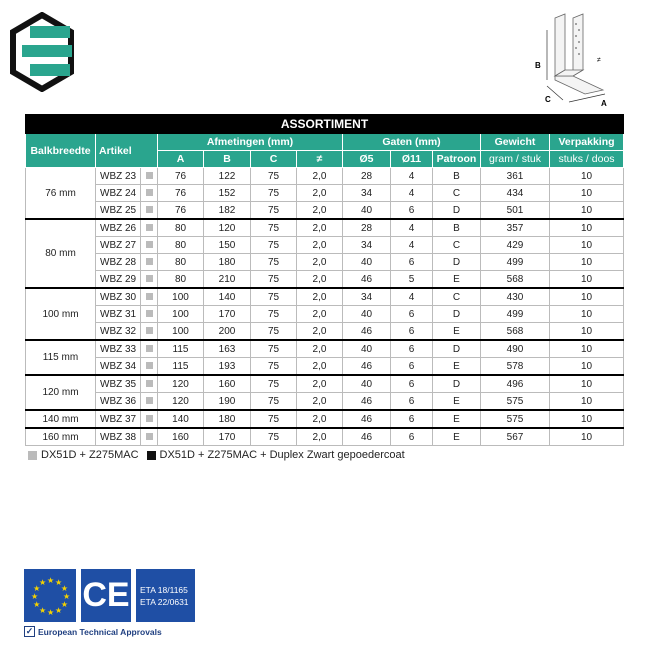 The image size is (650, 650). What do you see at coordinates (411, 279) in the screenshot?
I see `d11-cell: 5` at bounding box center [411, 279].